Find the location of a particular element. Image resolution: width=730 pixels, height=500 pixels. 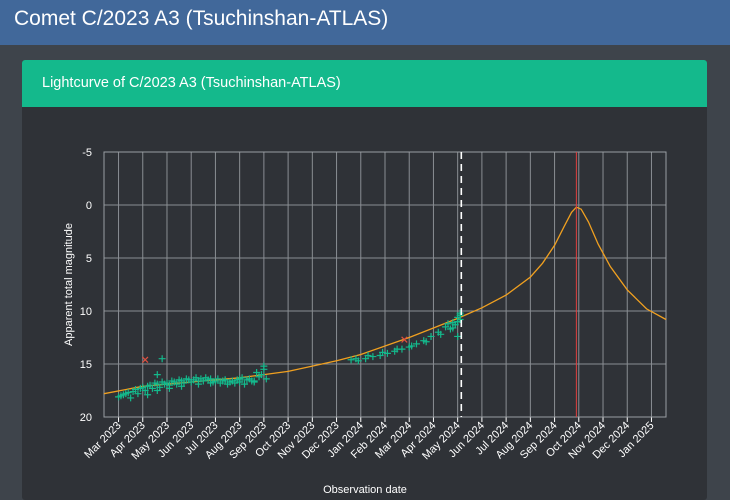

y-tick-label: 15 is located at coordinates (86, 365).